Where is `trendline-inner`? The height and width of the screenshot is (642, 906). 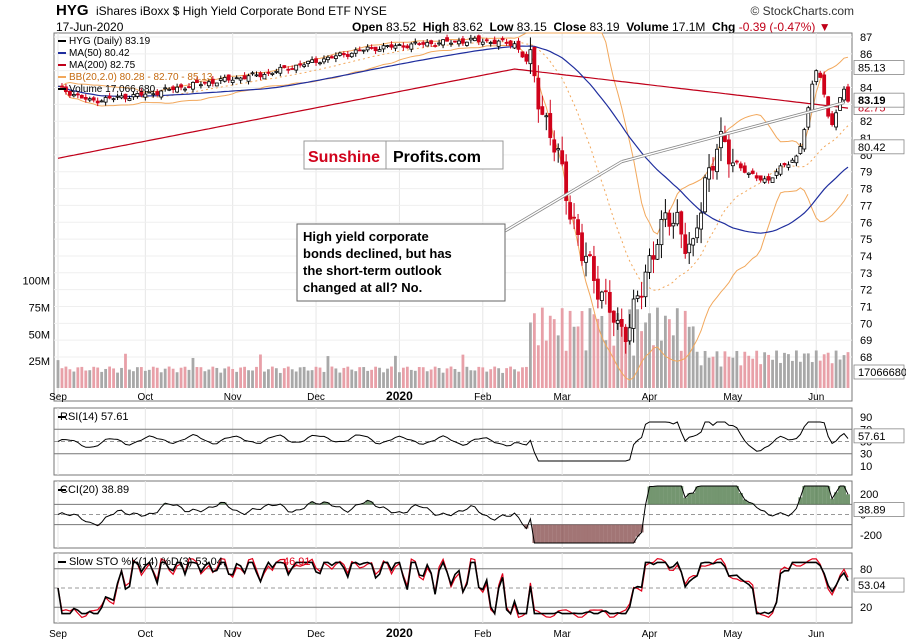
trendline-inner is located at coordinates (733, 132).